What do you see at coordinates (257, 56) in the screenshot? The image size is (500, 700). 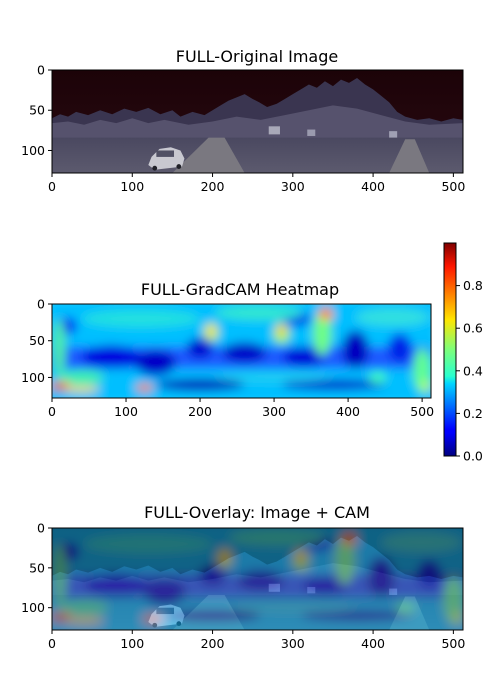 I see `panel1-title: FULL-Original Image` at bounding box center [257, 56].